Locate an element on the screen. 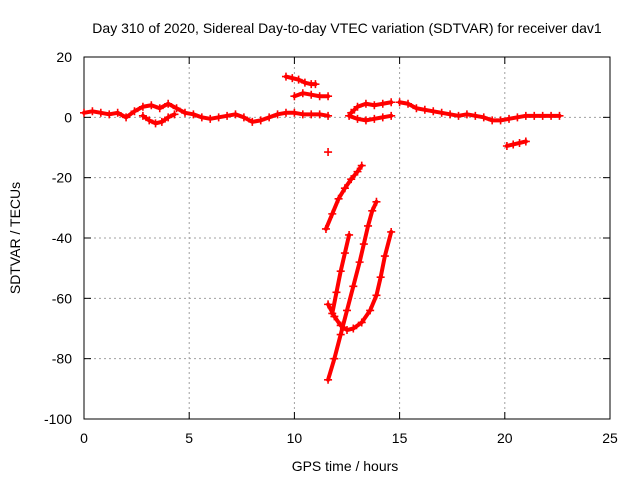 The height and width of the screenshot is (480, 640). y-tick-label: -60 is located at coordinates (62, 298).